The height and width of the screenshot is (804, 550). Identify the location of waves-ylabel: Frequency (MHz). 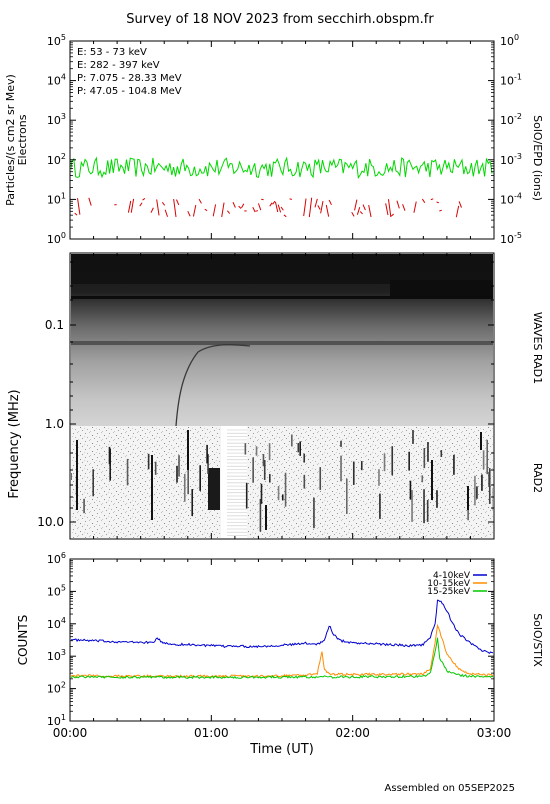
(14, 443).